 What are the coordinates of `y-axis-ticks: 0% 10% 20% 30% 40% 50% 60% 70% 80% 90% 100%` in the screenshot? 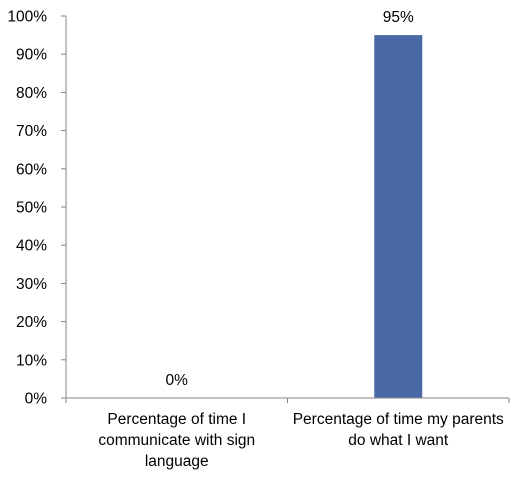 It's located at (36, 208).